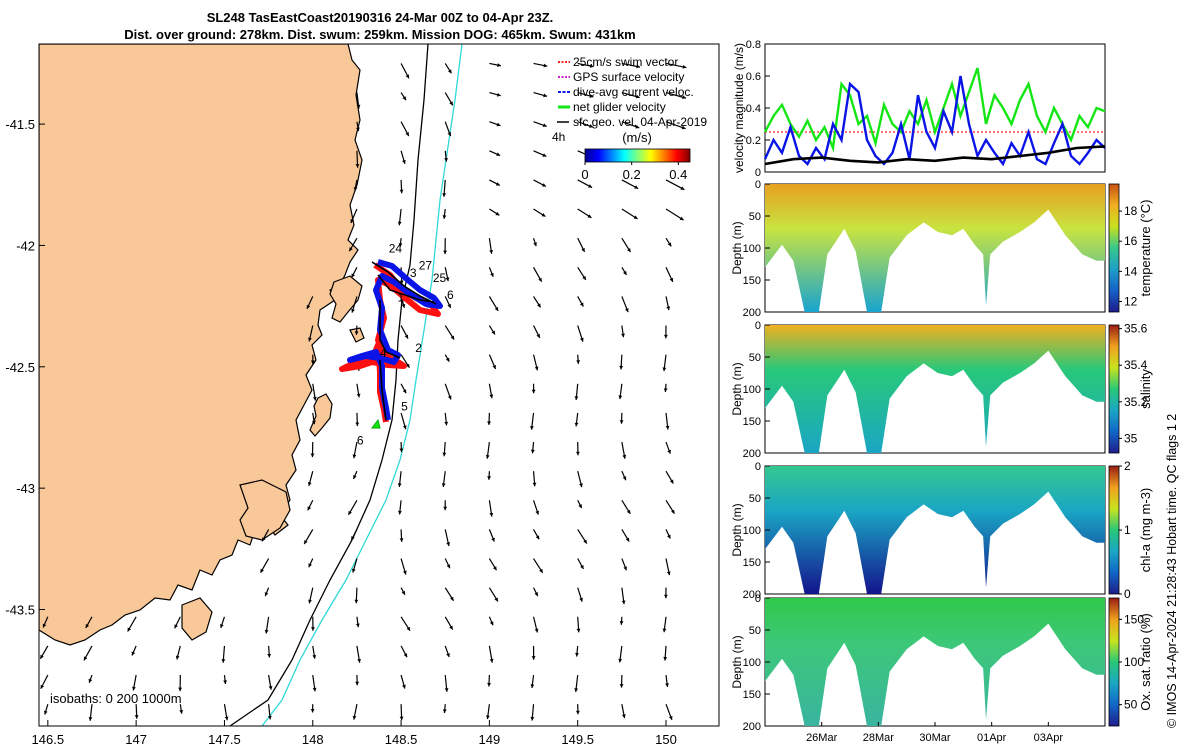 The width and height of the screenshot is (1200, 750). Describe the element at coordinates (755, 499) in the screenshot. I see `section-ytick-label: 50` at that location.